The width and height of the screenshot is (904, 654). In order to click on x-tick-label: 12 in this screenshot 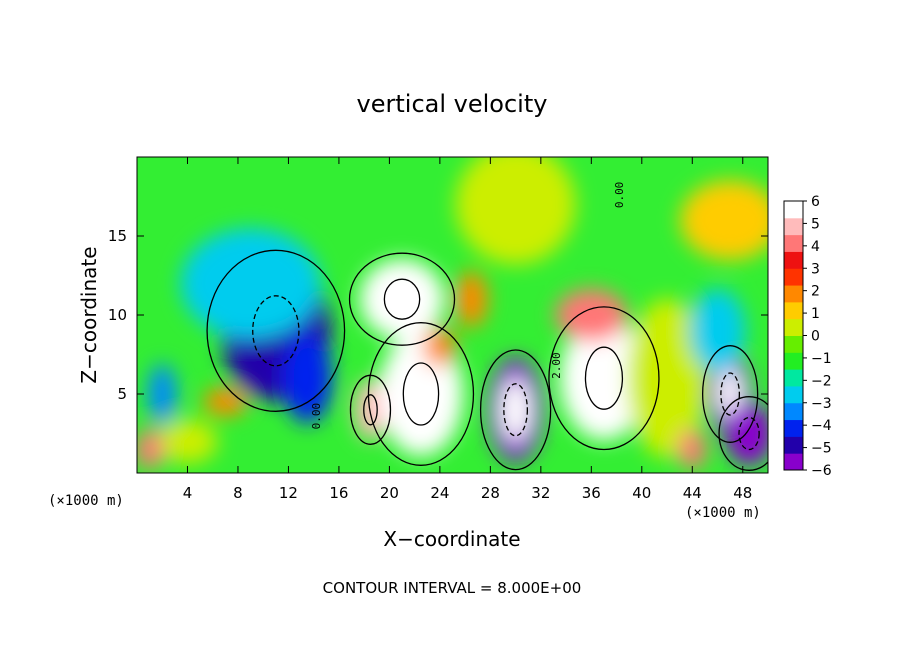, I will do `click(288, 493)`.